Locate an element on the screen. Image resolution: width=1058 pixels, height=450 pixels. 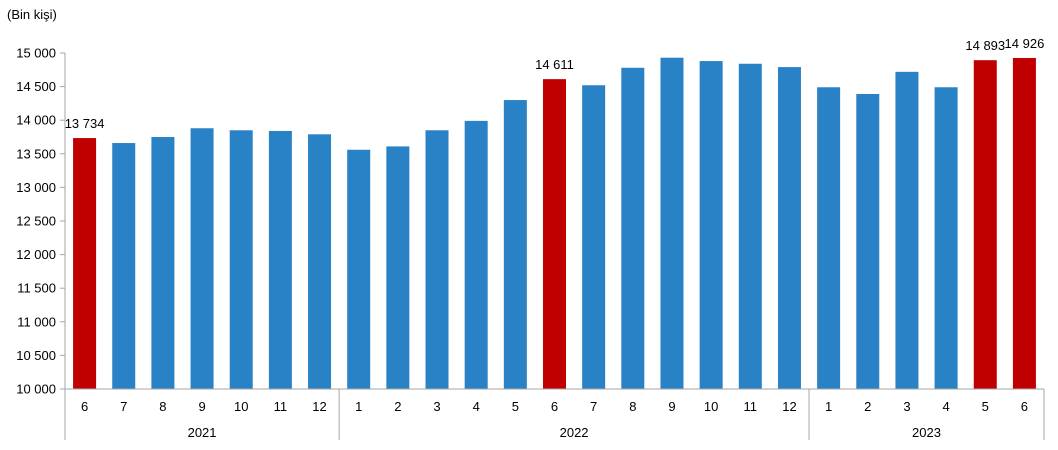
y-tick-label: 11 000 is located at coordinates (36, 321).